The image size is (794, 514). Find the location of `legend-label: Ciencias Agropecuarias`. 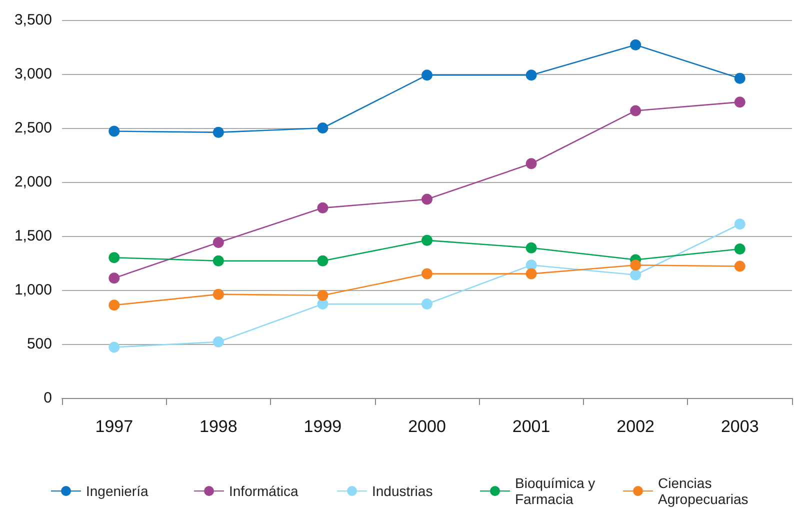

legend-label: Ciencias Agropecuarias is located at coordinates (703, 491).